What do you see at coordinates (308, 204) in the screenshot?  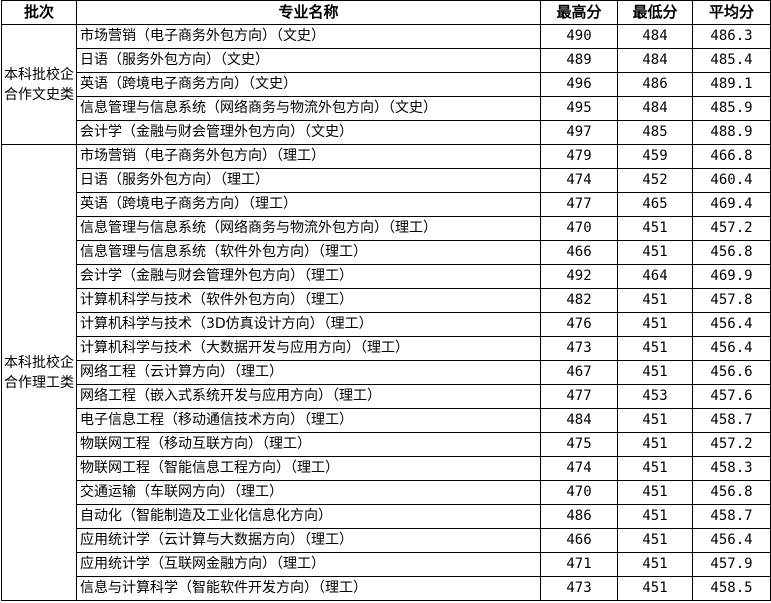 I see `major-cell: 英语（跨境电子商务方向）（理工）` at bounding box center [308, 204].